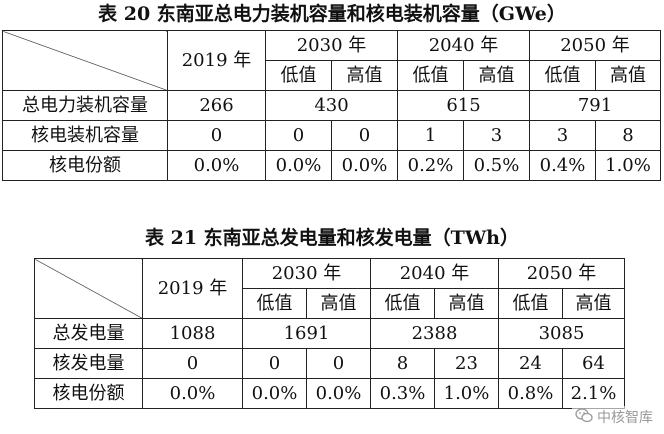  I want to click on table-row: 总电力装机容量 266 430 615 791, so click(331, 105).